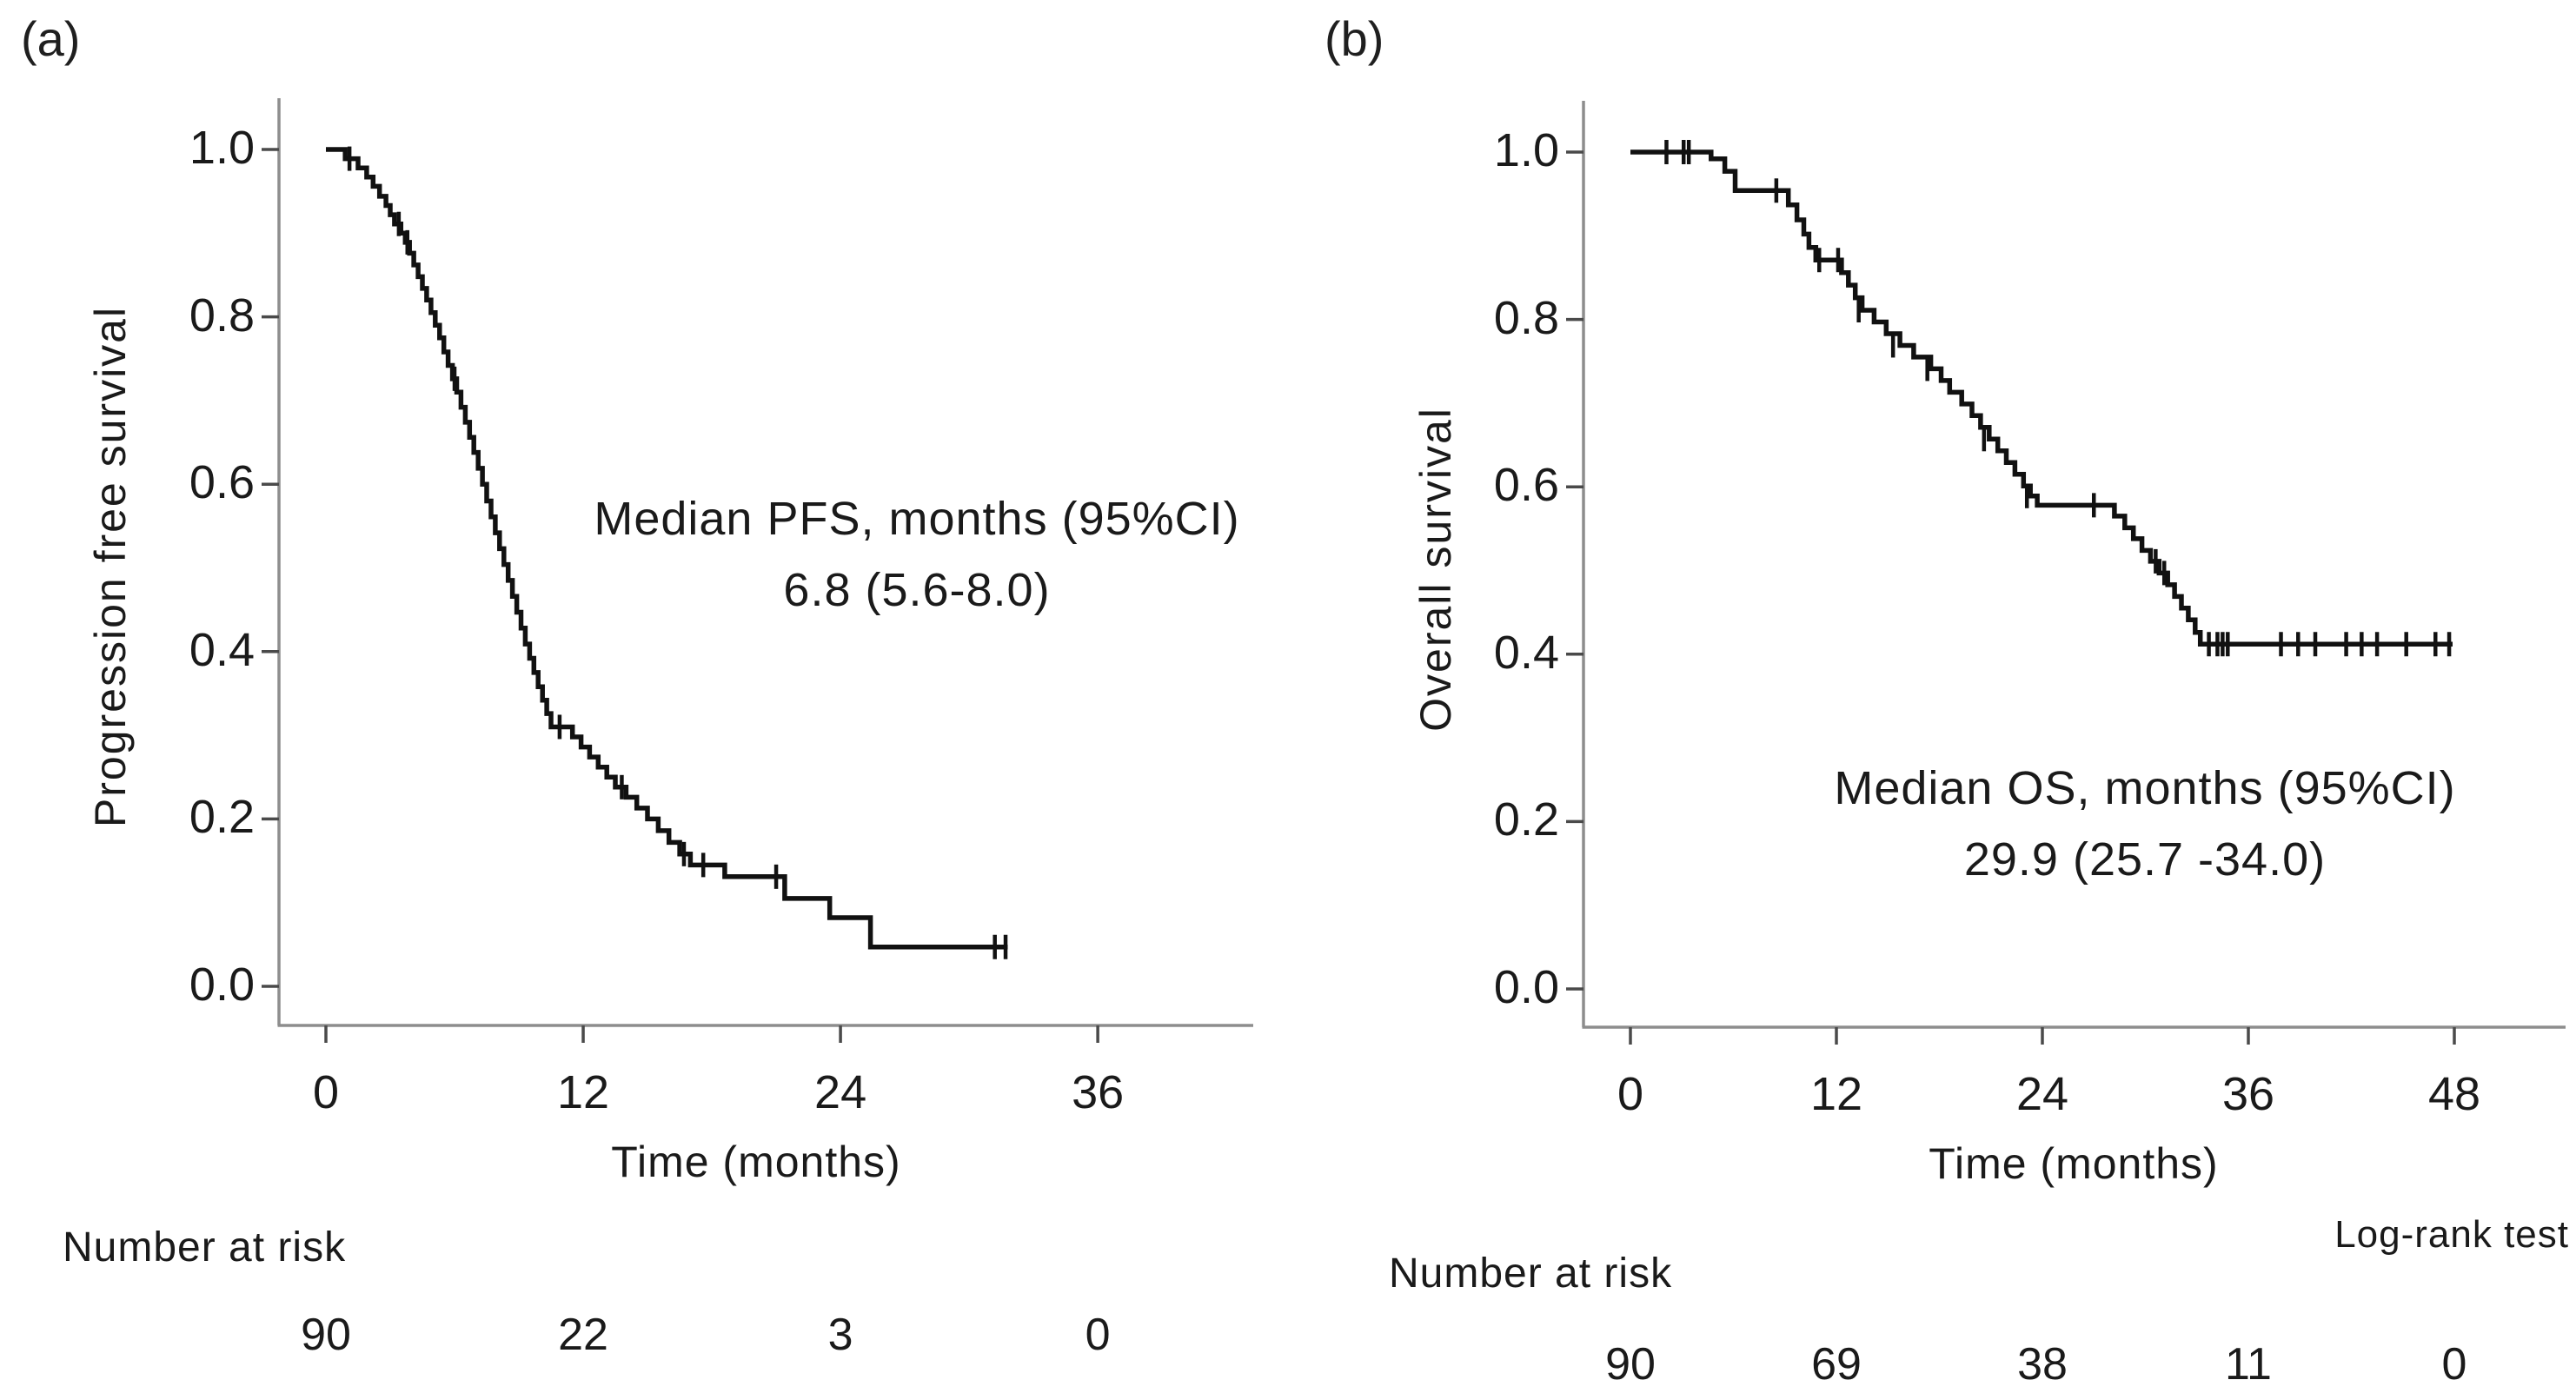 Image resolution: width=2576 pixels, height=1380 pixels. What do you see at coordinates (222, 315) in the screenshot?
I see `panel-a-y-tick-label: 0.8` at bounding box center [222, 315].